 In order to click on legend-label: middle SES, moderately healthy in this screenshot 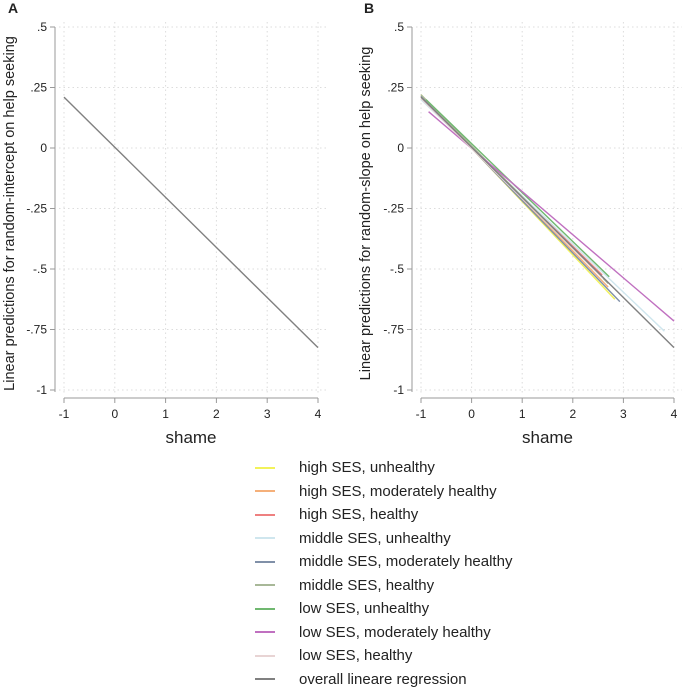, I will do `click(406, 562)`.